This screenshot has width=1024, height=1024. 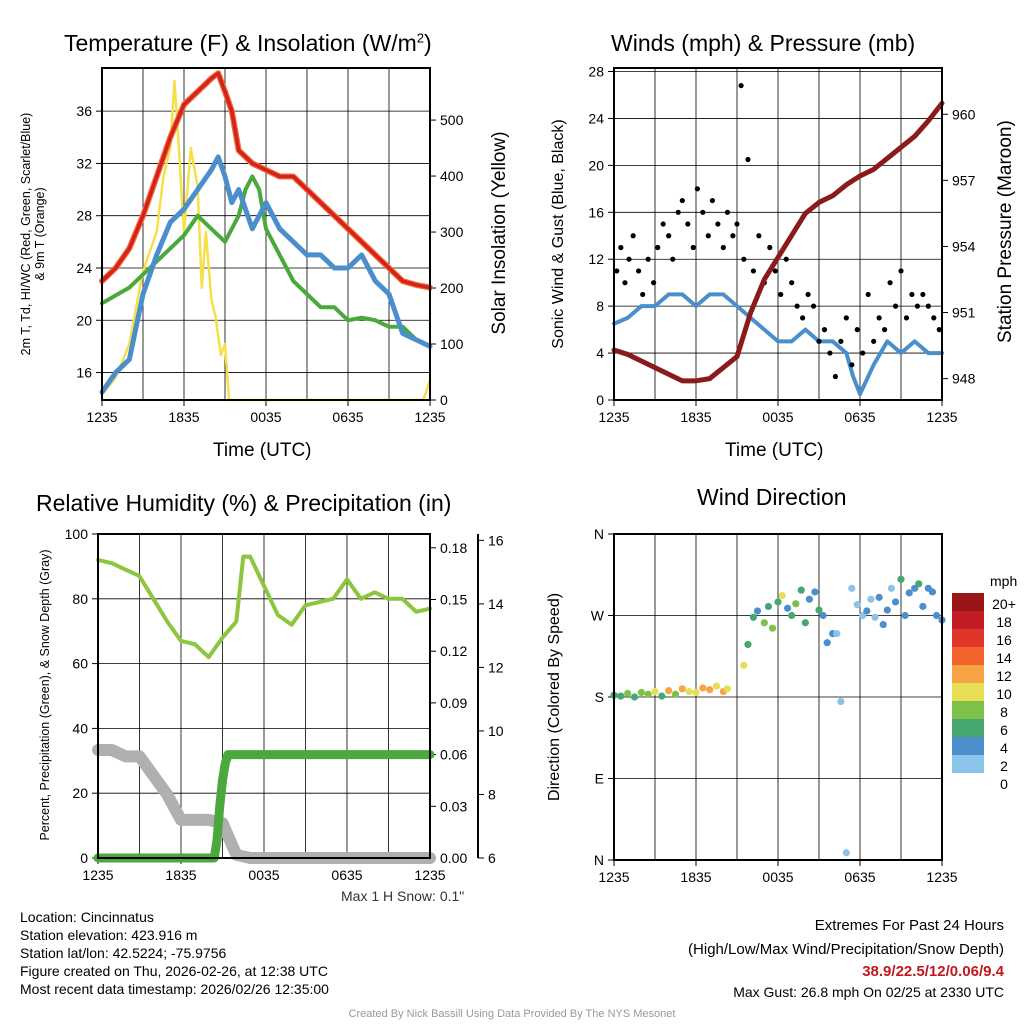 What do you see at coordinates (80, 728) in the screenshot?
I see `y-tick-label: 40` at bounding box center [80, 728].